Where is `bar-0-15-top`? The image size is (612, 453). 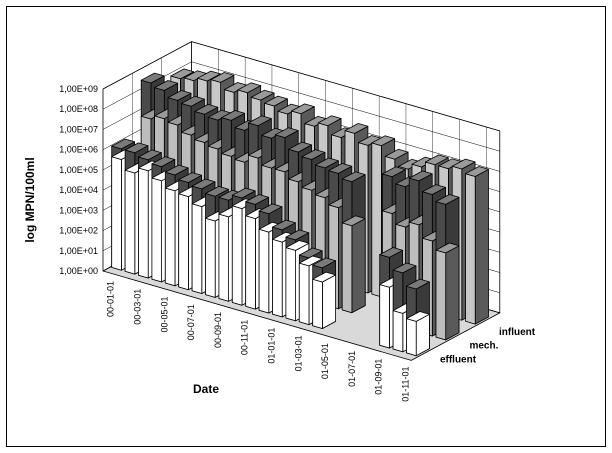 bar-0-15-top is located at coordinates (324, 277).